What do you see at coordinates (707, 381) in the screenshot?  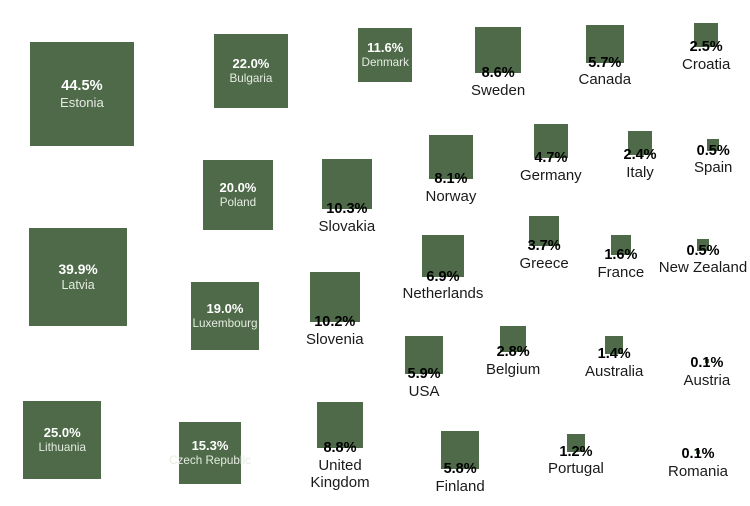 I see `country-label: Austria` at bounding box center [707, 381].